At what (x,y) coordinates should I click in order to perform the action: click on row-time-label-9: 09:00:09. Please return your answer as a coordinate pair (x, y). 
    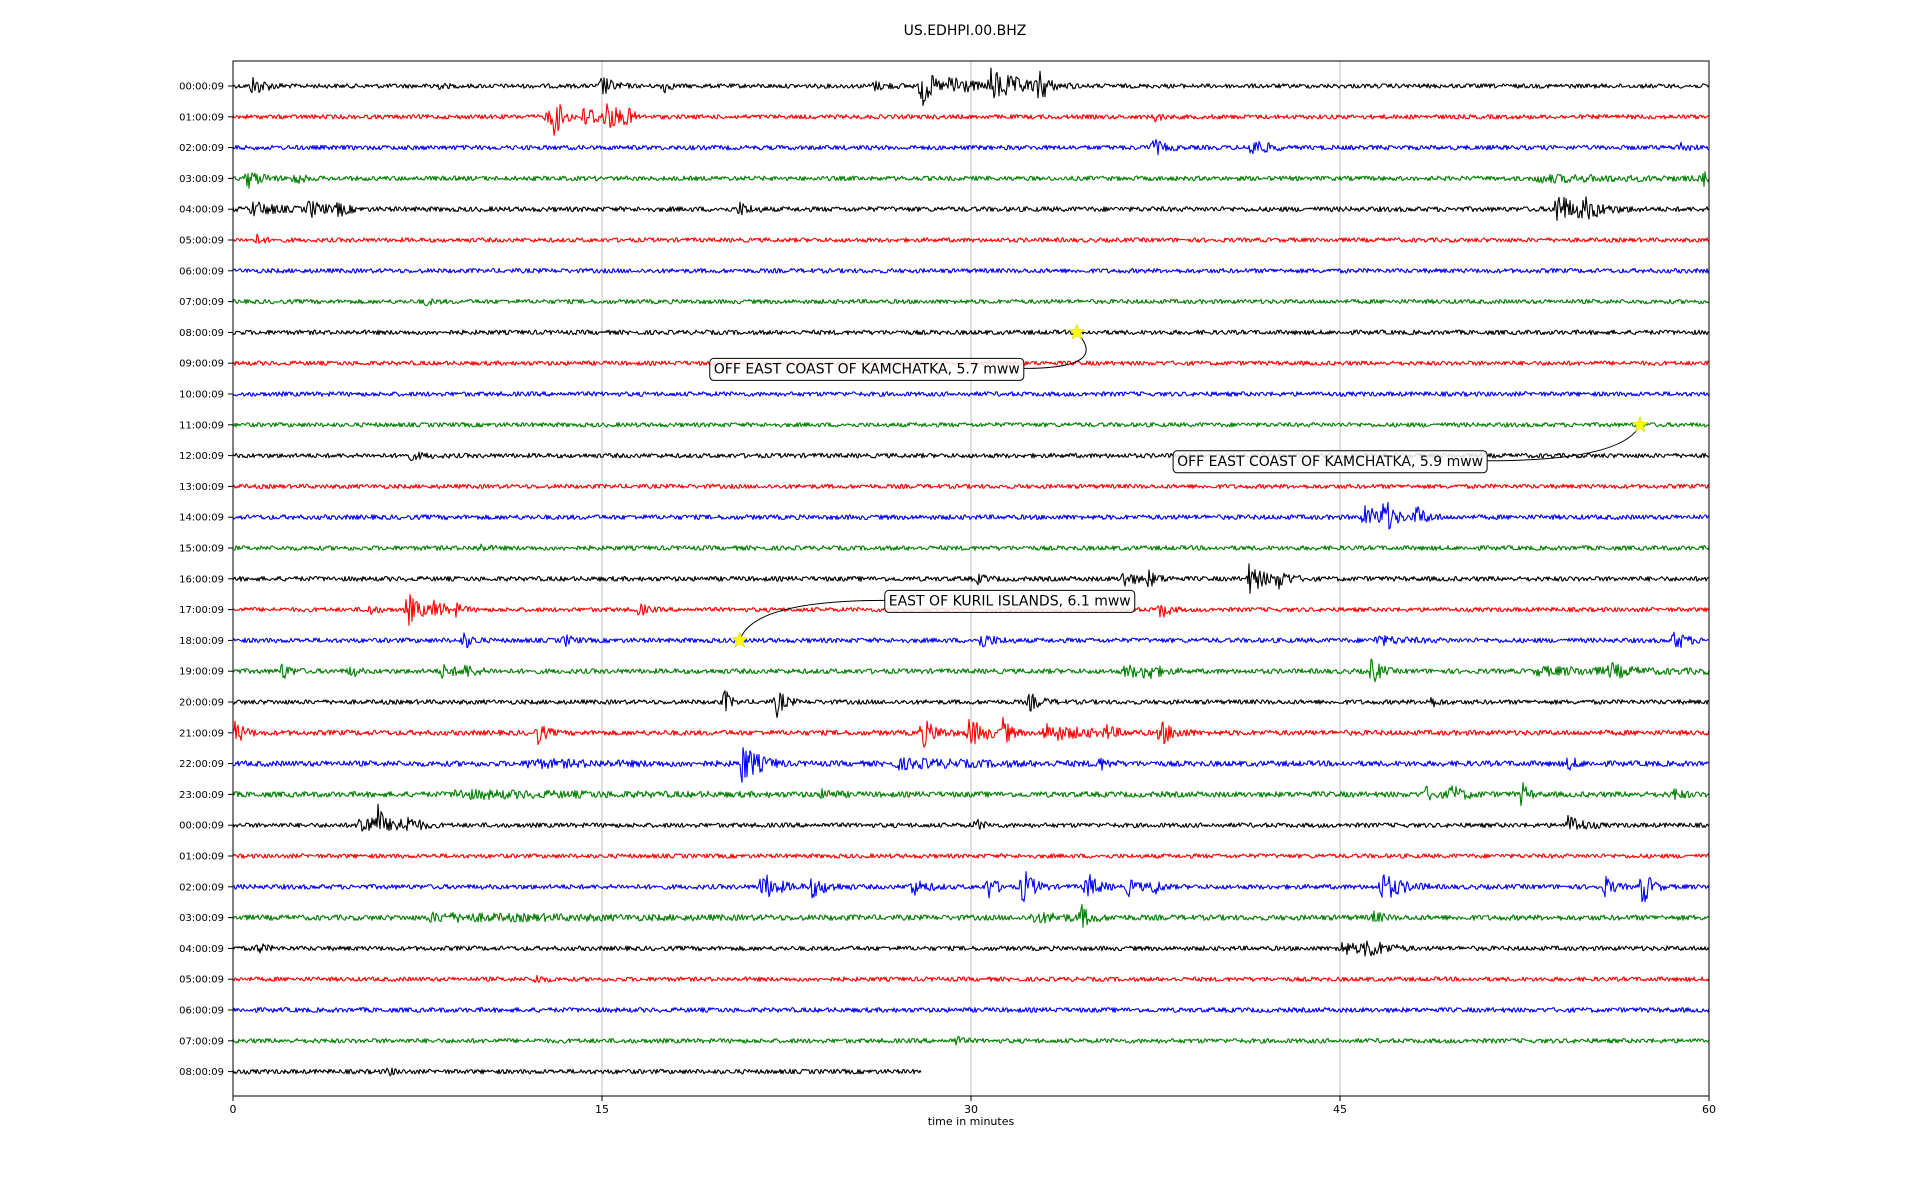
    Looking at the image, I should click on (201, 364).